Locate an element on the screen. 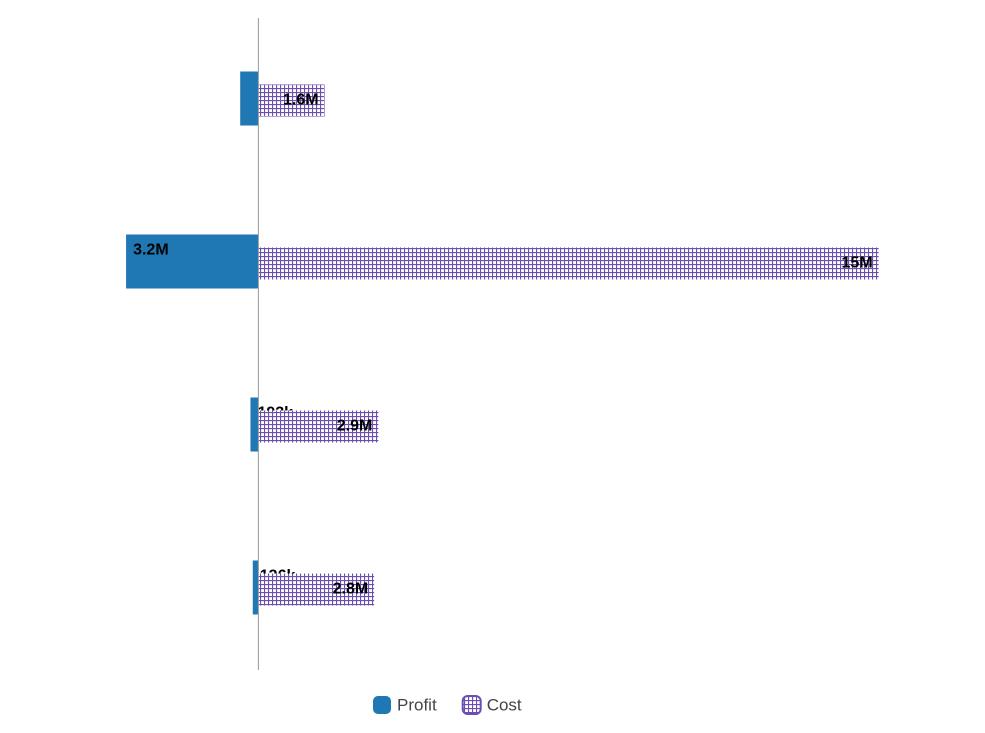  legend-label: Profit is located at coordinates (417, 704).